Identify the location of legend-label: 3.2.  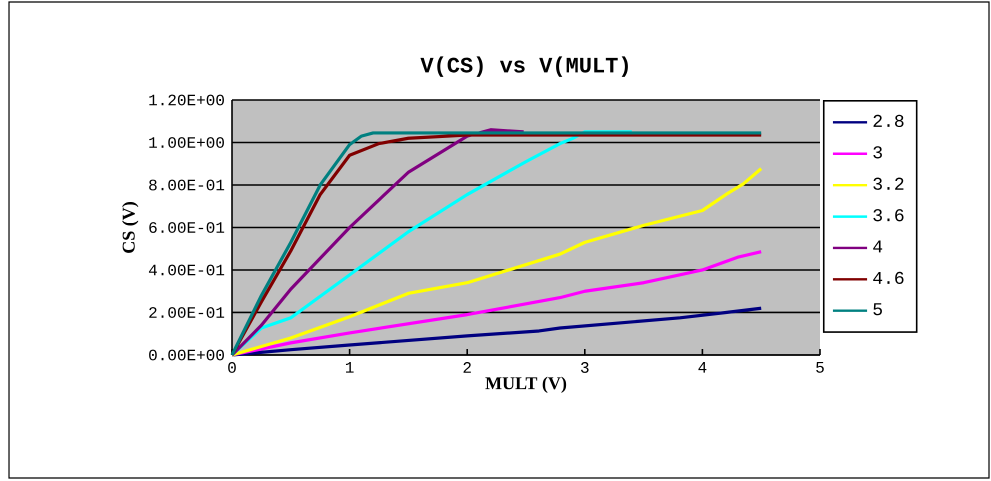
(888, 184).